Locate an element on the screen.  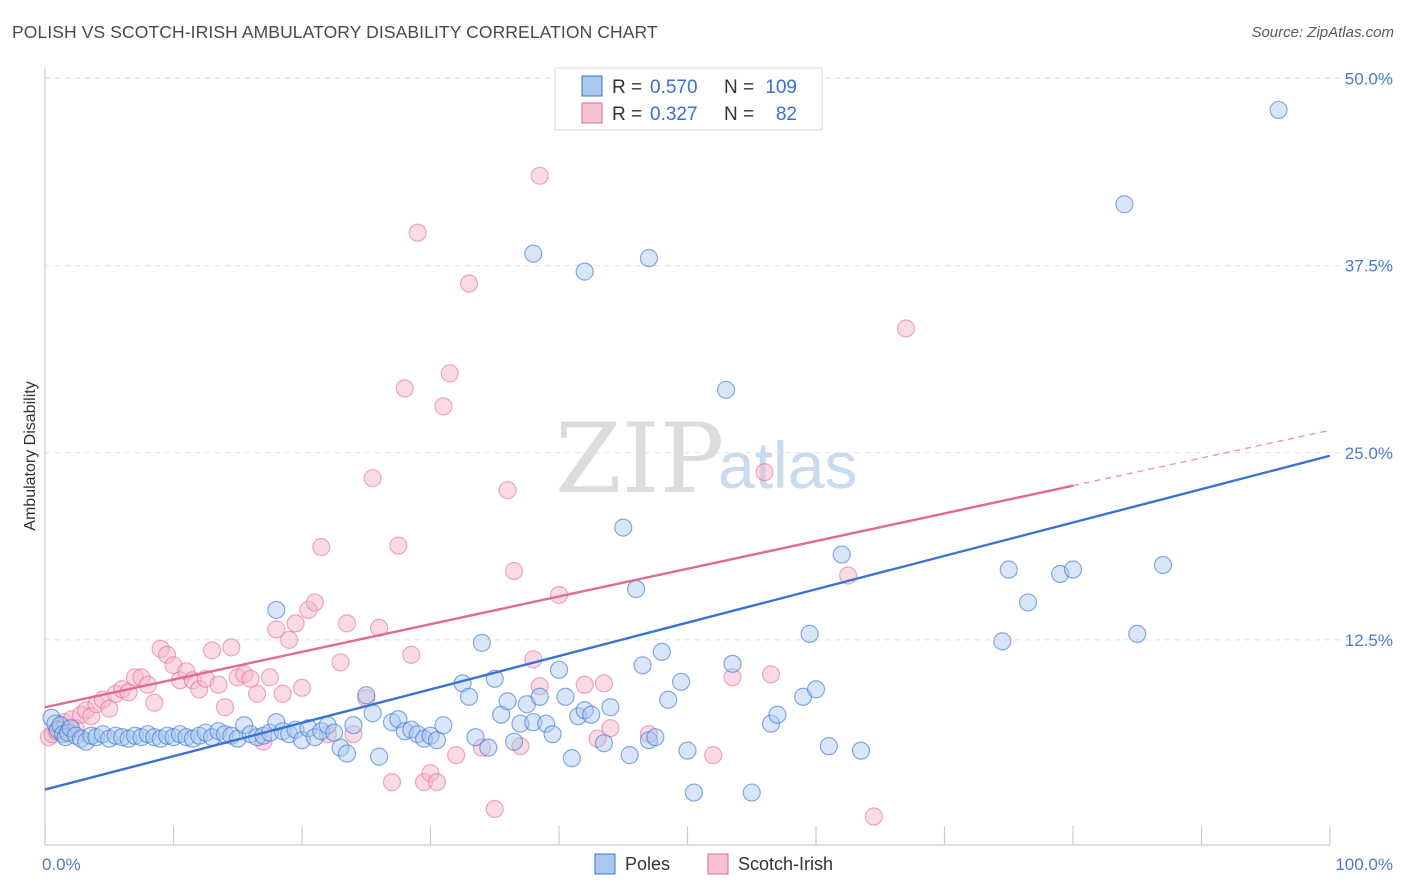
x-tick-label-min: 0.0% is located at coordinates (61, 864).